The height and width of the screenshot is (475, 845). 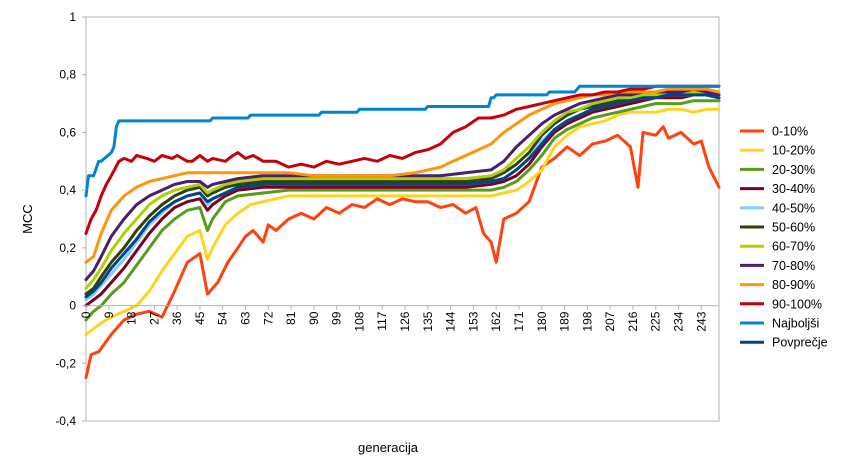 What do you see at coordinates (154, 318) in the screenshot?
I see `x-tick-label: 27` at bounding box center [154, 318].